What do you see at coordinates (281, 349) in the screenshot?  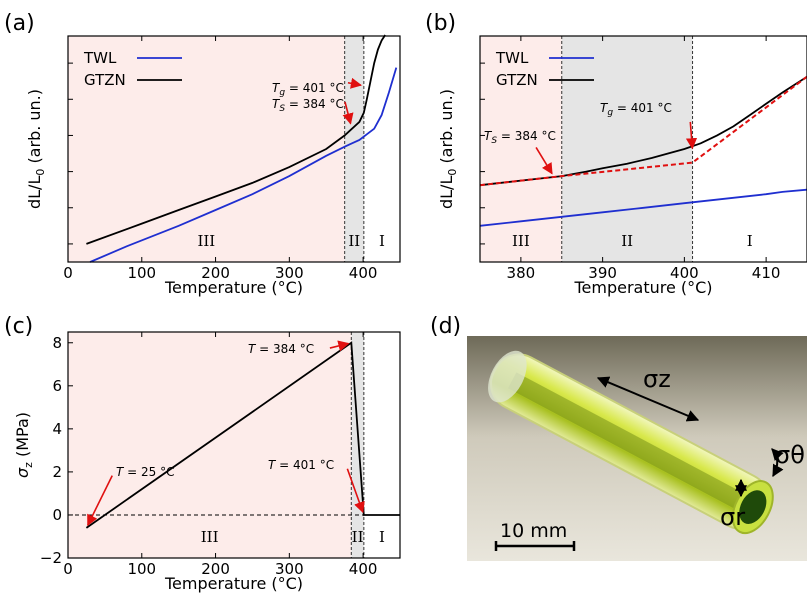 I see `annotation-label: T = 384 °C` at bounding box center [281, 349].